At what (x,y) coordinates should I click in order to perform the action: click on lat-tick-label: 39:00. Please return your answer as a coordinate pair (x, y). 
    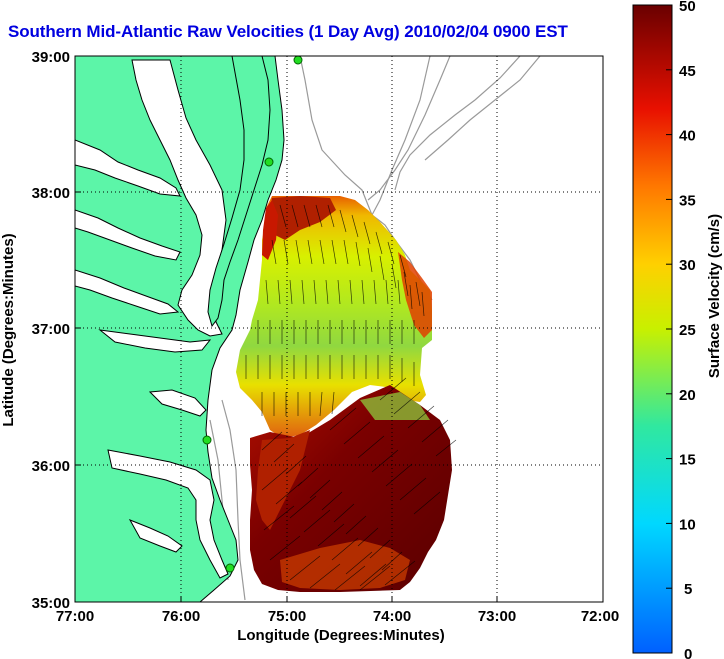
    Looking at the image, I should click on (51, 57).